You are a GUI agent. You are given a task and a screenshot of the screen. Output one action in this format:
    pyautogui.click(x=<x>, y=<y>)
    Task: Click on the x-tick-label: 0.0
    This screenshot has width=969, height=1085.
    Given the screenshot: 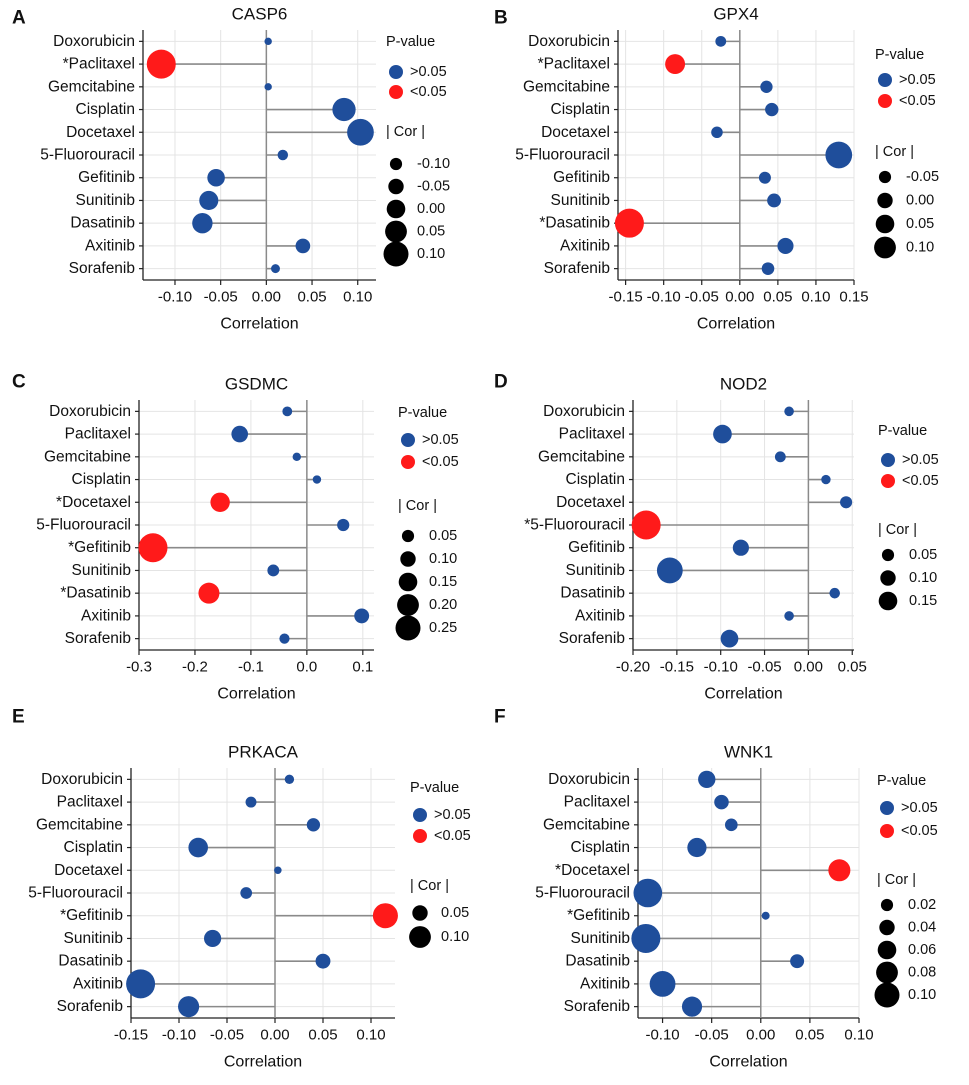 What is the action you would take?
    pyautogui.click(x=306, y=667)
    